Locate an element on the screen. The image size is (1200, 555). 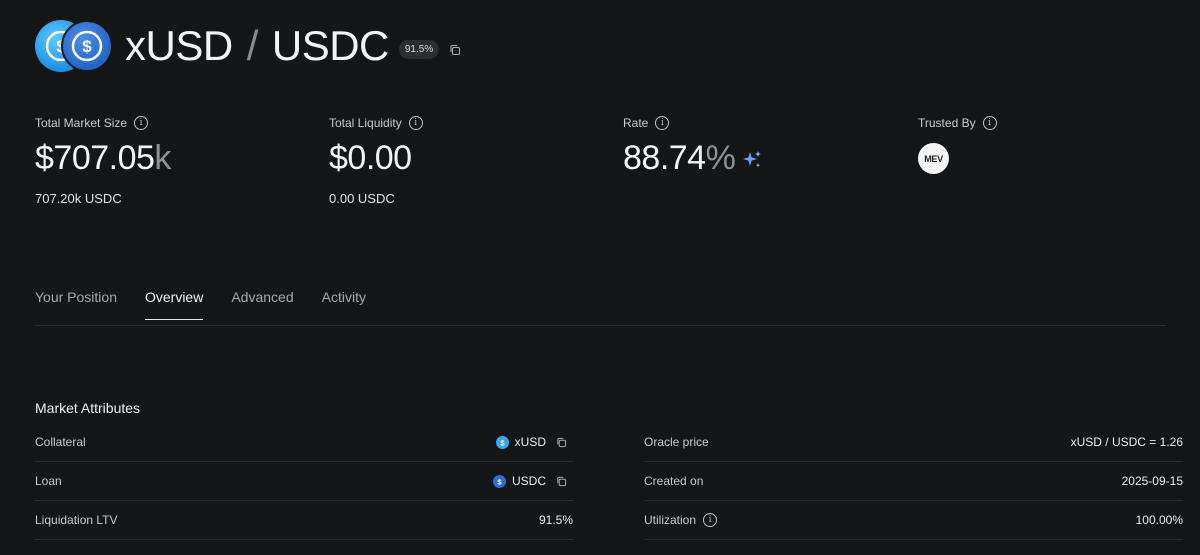
attr-key: Created on is located at coordinates (674, 481).